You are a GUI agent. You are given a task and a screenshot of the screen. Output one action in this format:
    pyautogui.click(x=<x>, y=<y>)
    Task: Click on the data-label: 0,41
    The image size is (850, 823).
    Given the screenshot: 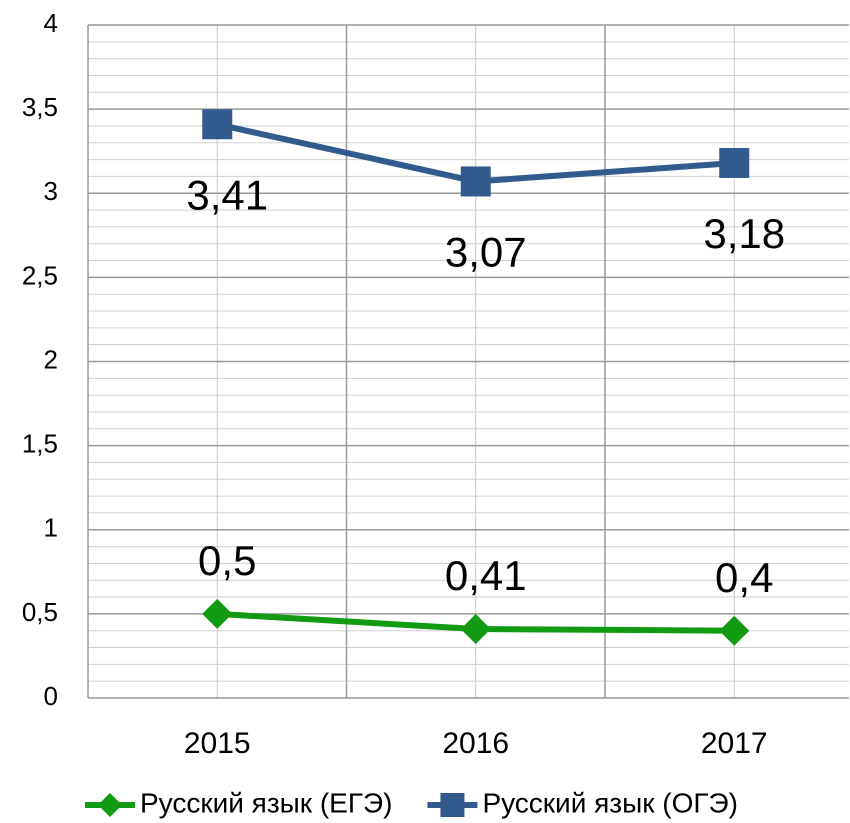 What is the action you would take?
    pyautogui.click(x=486, y=575)
    